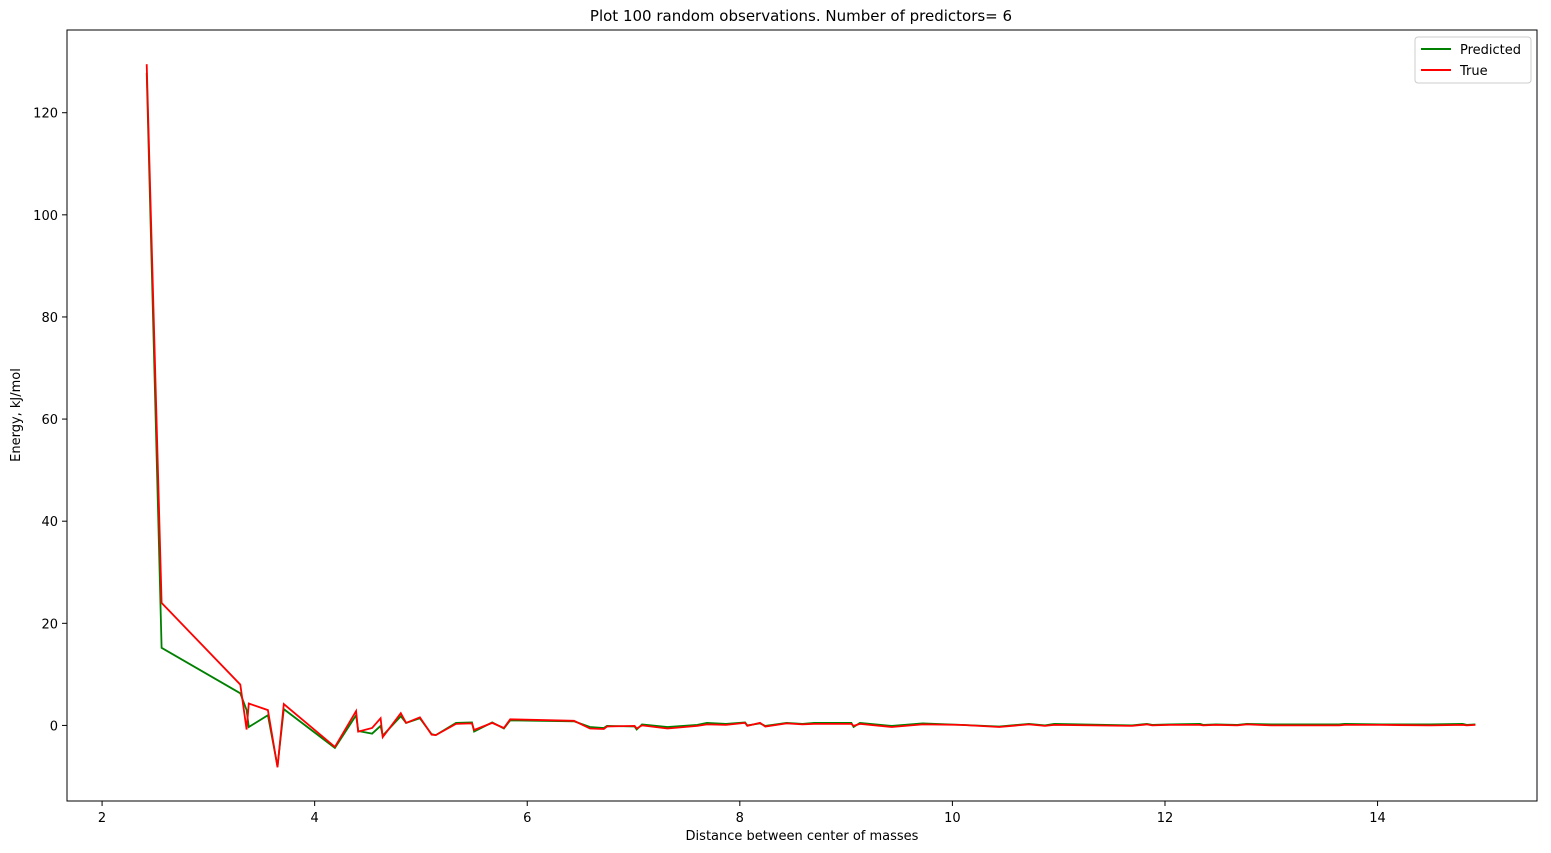  I want to click on y-tick-label: 120, so click(45, 114).